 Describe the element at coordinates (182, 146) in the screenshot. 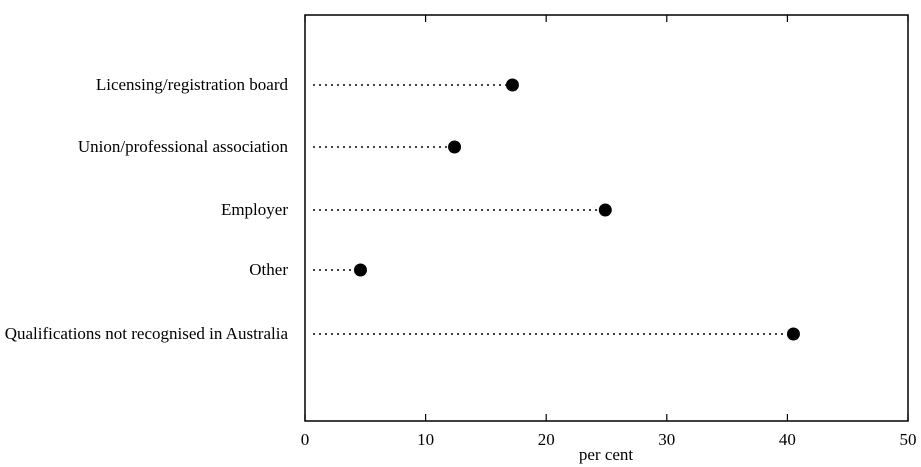

I see `category-label: Union/professional association` at that location.